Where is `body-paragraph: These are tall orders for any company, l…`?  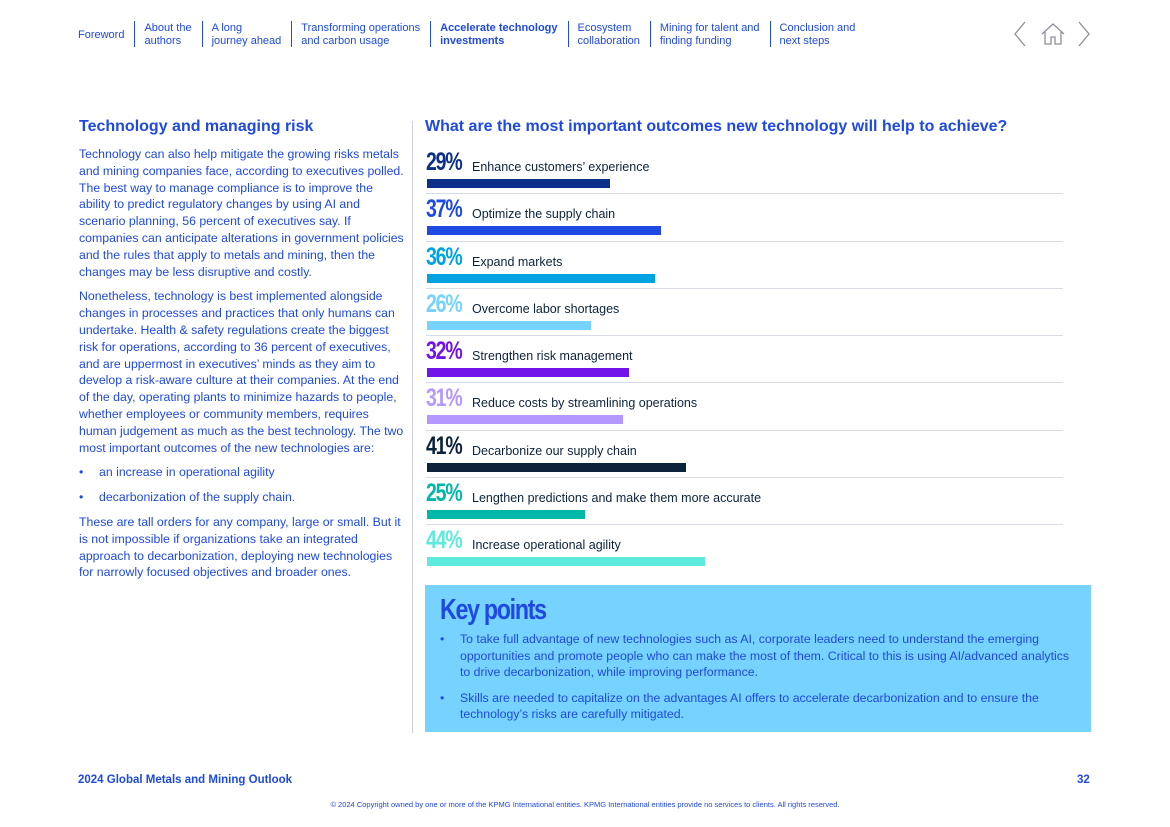 body-paragraph: These are tall orders for any company, l… is located at coordinates (240, 547).